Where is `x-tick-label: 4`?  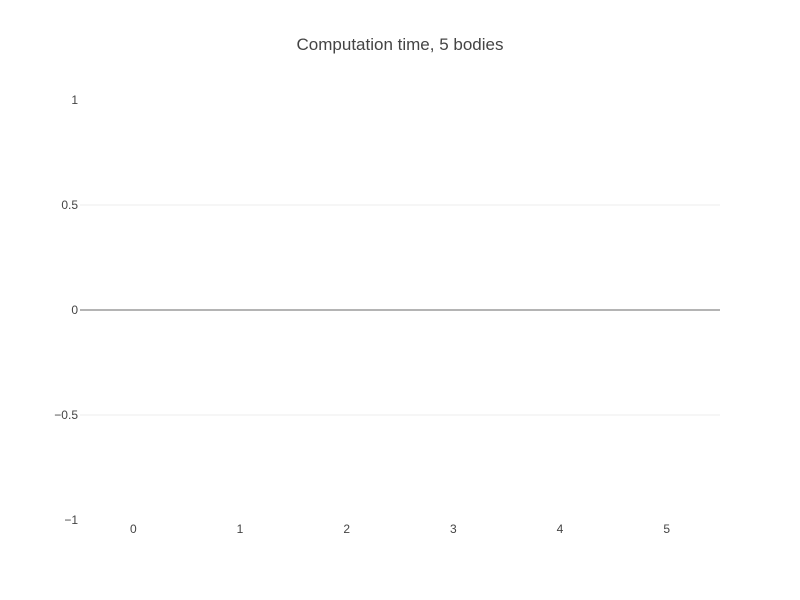 x-tick-label: 4 is located at coordinates (560, 529).